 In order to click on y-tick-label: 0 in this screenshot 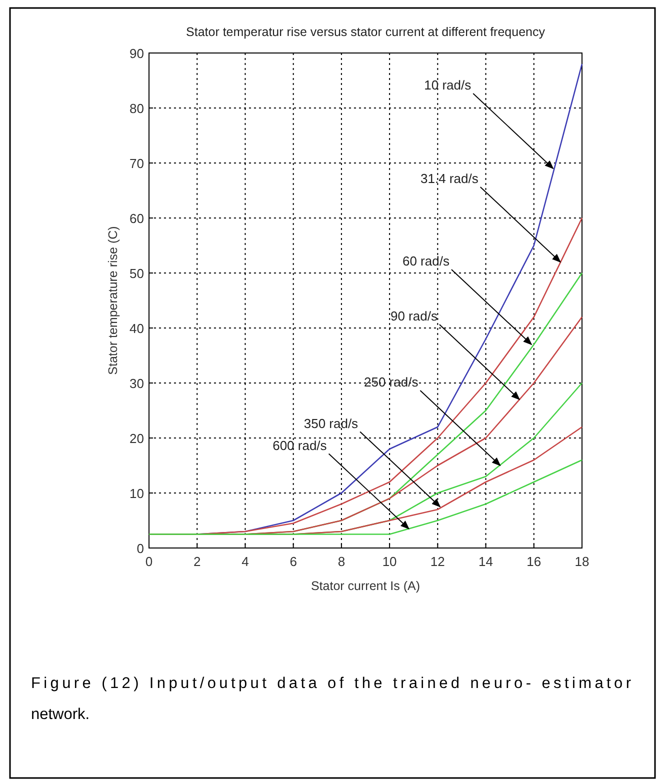, I will do `click(140, 548)`.